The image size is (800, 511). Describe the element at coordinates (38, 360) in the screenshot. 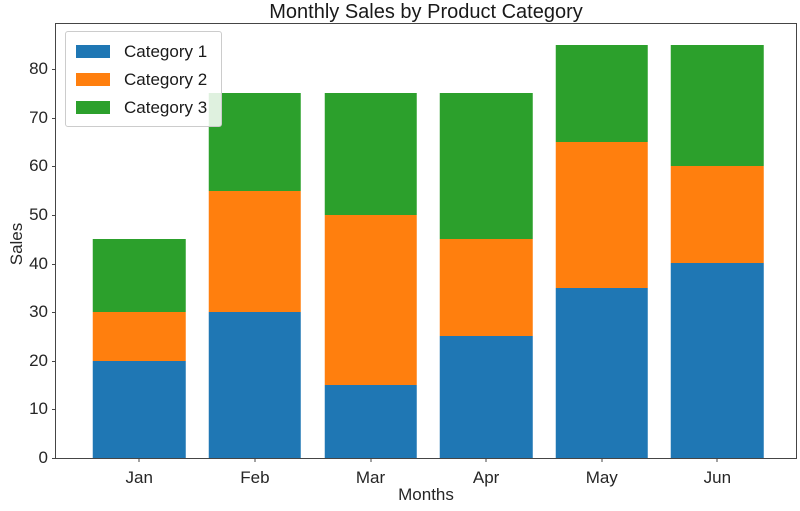

I see `y-tick-label: 20` at that location.